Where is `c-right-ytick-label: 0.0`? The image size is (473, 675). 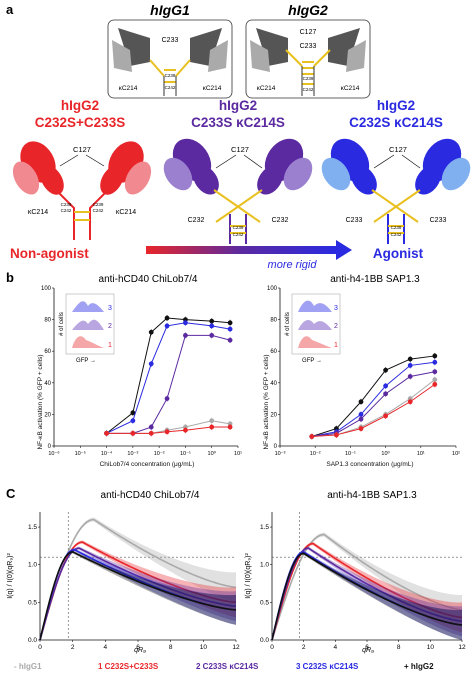 c-right-ytick-label: 0.0 is located at coordinates (264, 640).